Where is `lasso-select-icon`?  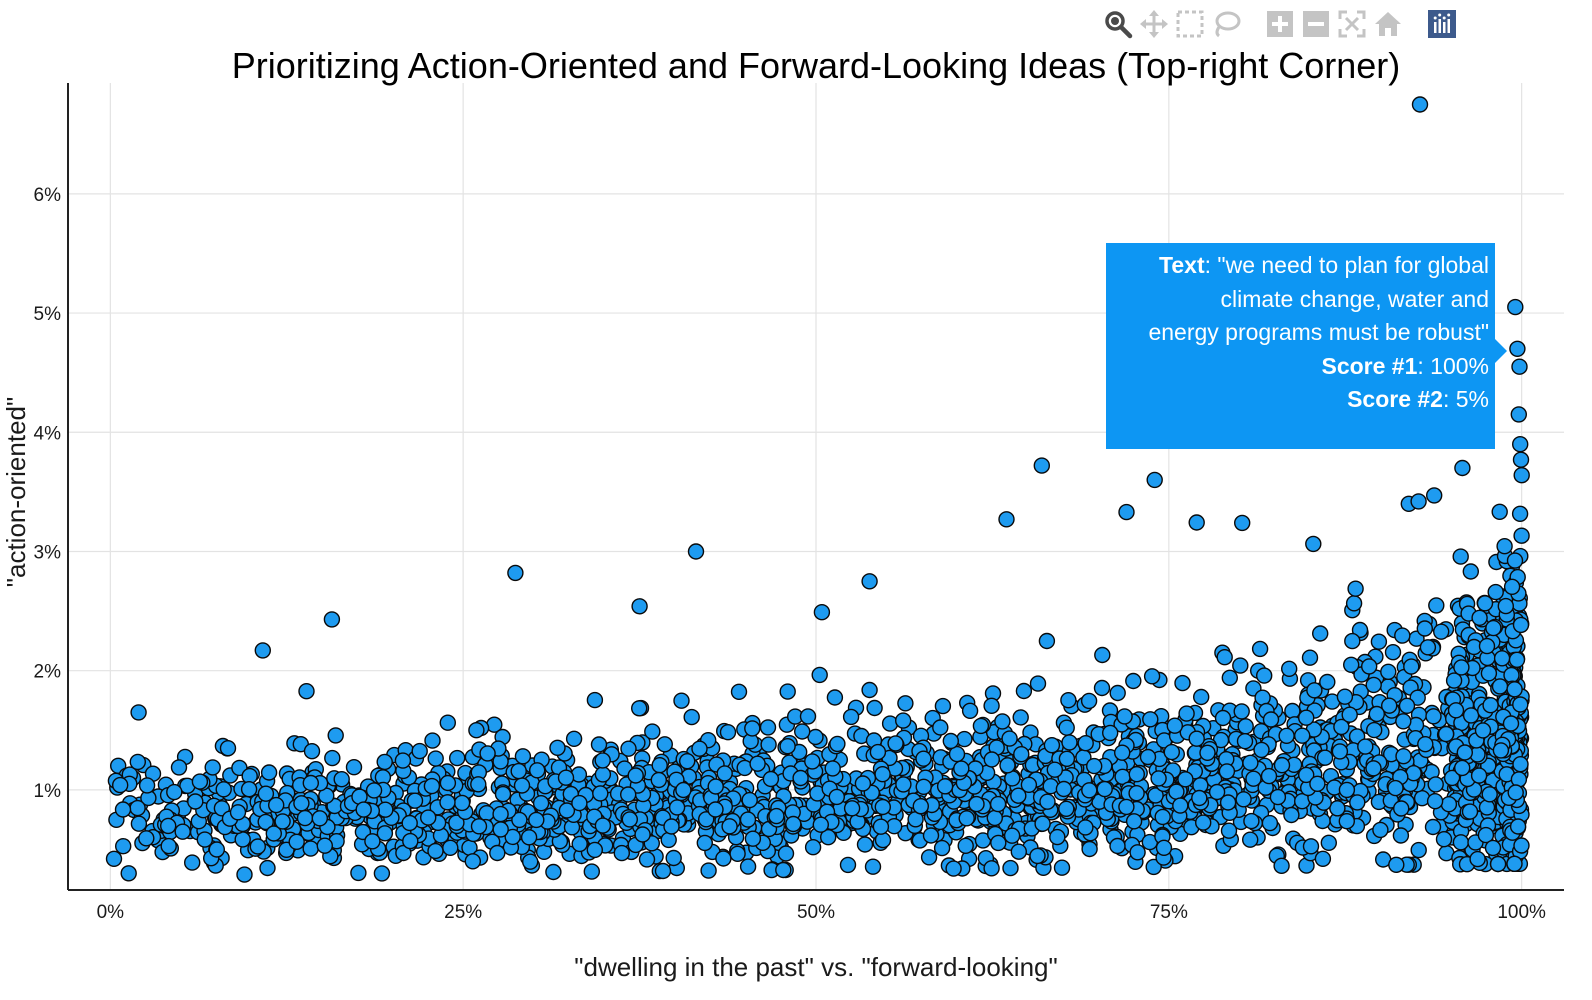
lasso-select-icon is located at coordinates (1226, 24).